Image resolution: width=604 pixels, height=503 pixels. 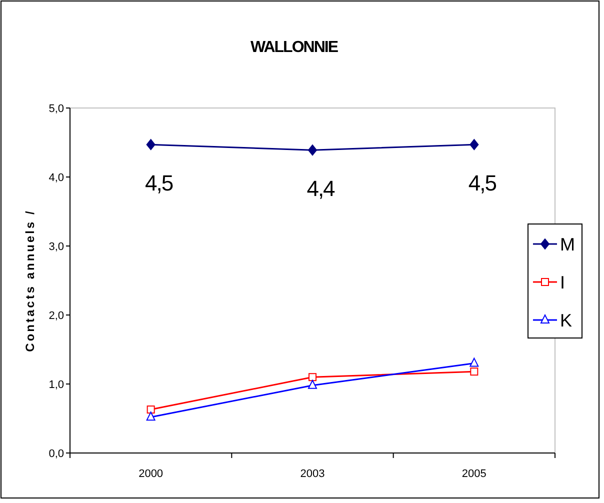 I want to click on y-tick-label: 1,0, so click(x=56, y=384).